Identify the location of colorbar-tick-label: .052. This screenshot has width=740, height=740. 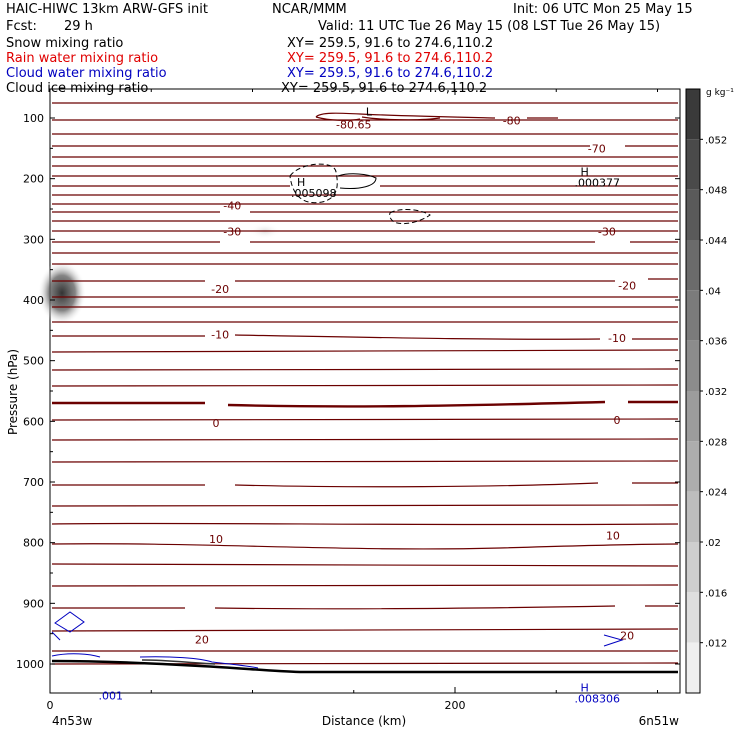
(716, 140).